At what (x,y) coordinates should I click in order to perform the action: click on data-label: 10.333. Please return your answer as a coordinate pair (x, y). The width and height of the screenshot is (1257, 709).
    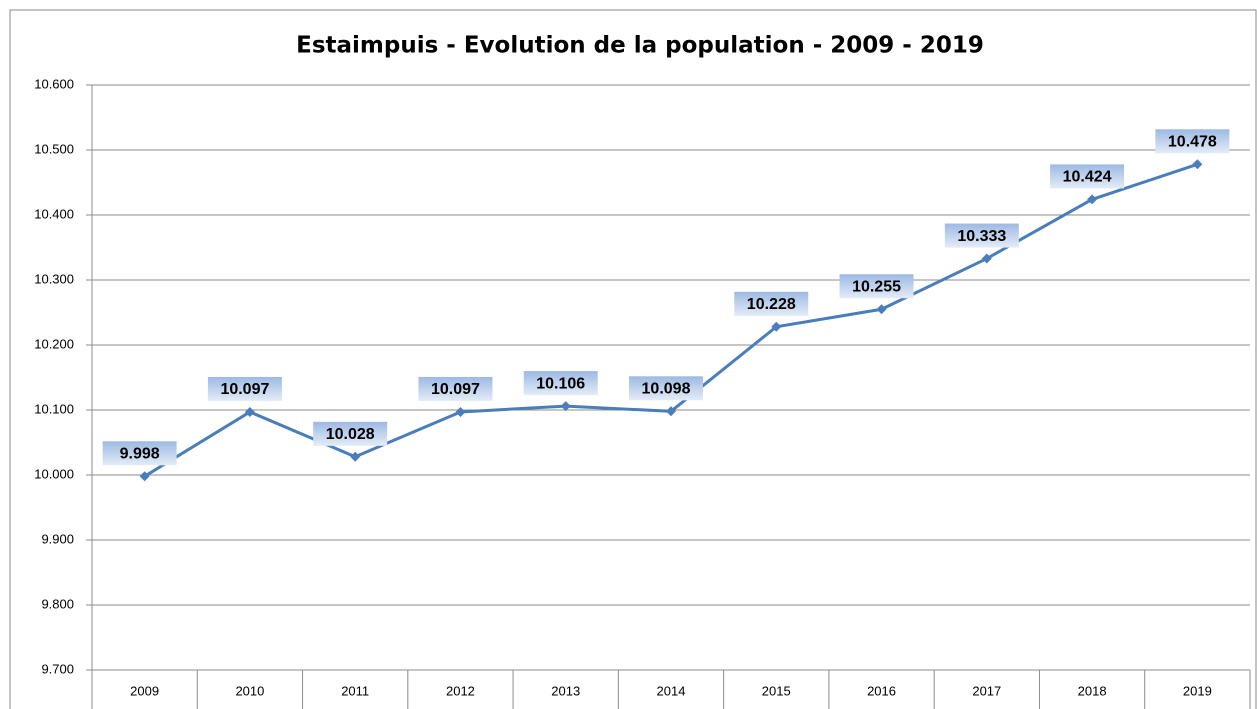
    Looking at the image, I should click on (981, 236).